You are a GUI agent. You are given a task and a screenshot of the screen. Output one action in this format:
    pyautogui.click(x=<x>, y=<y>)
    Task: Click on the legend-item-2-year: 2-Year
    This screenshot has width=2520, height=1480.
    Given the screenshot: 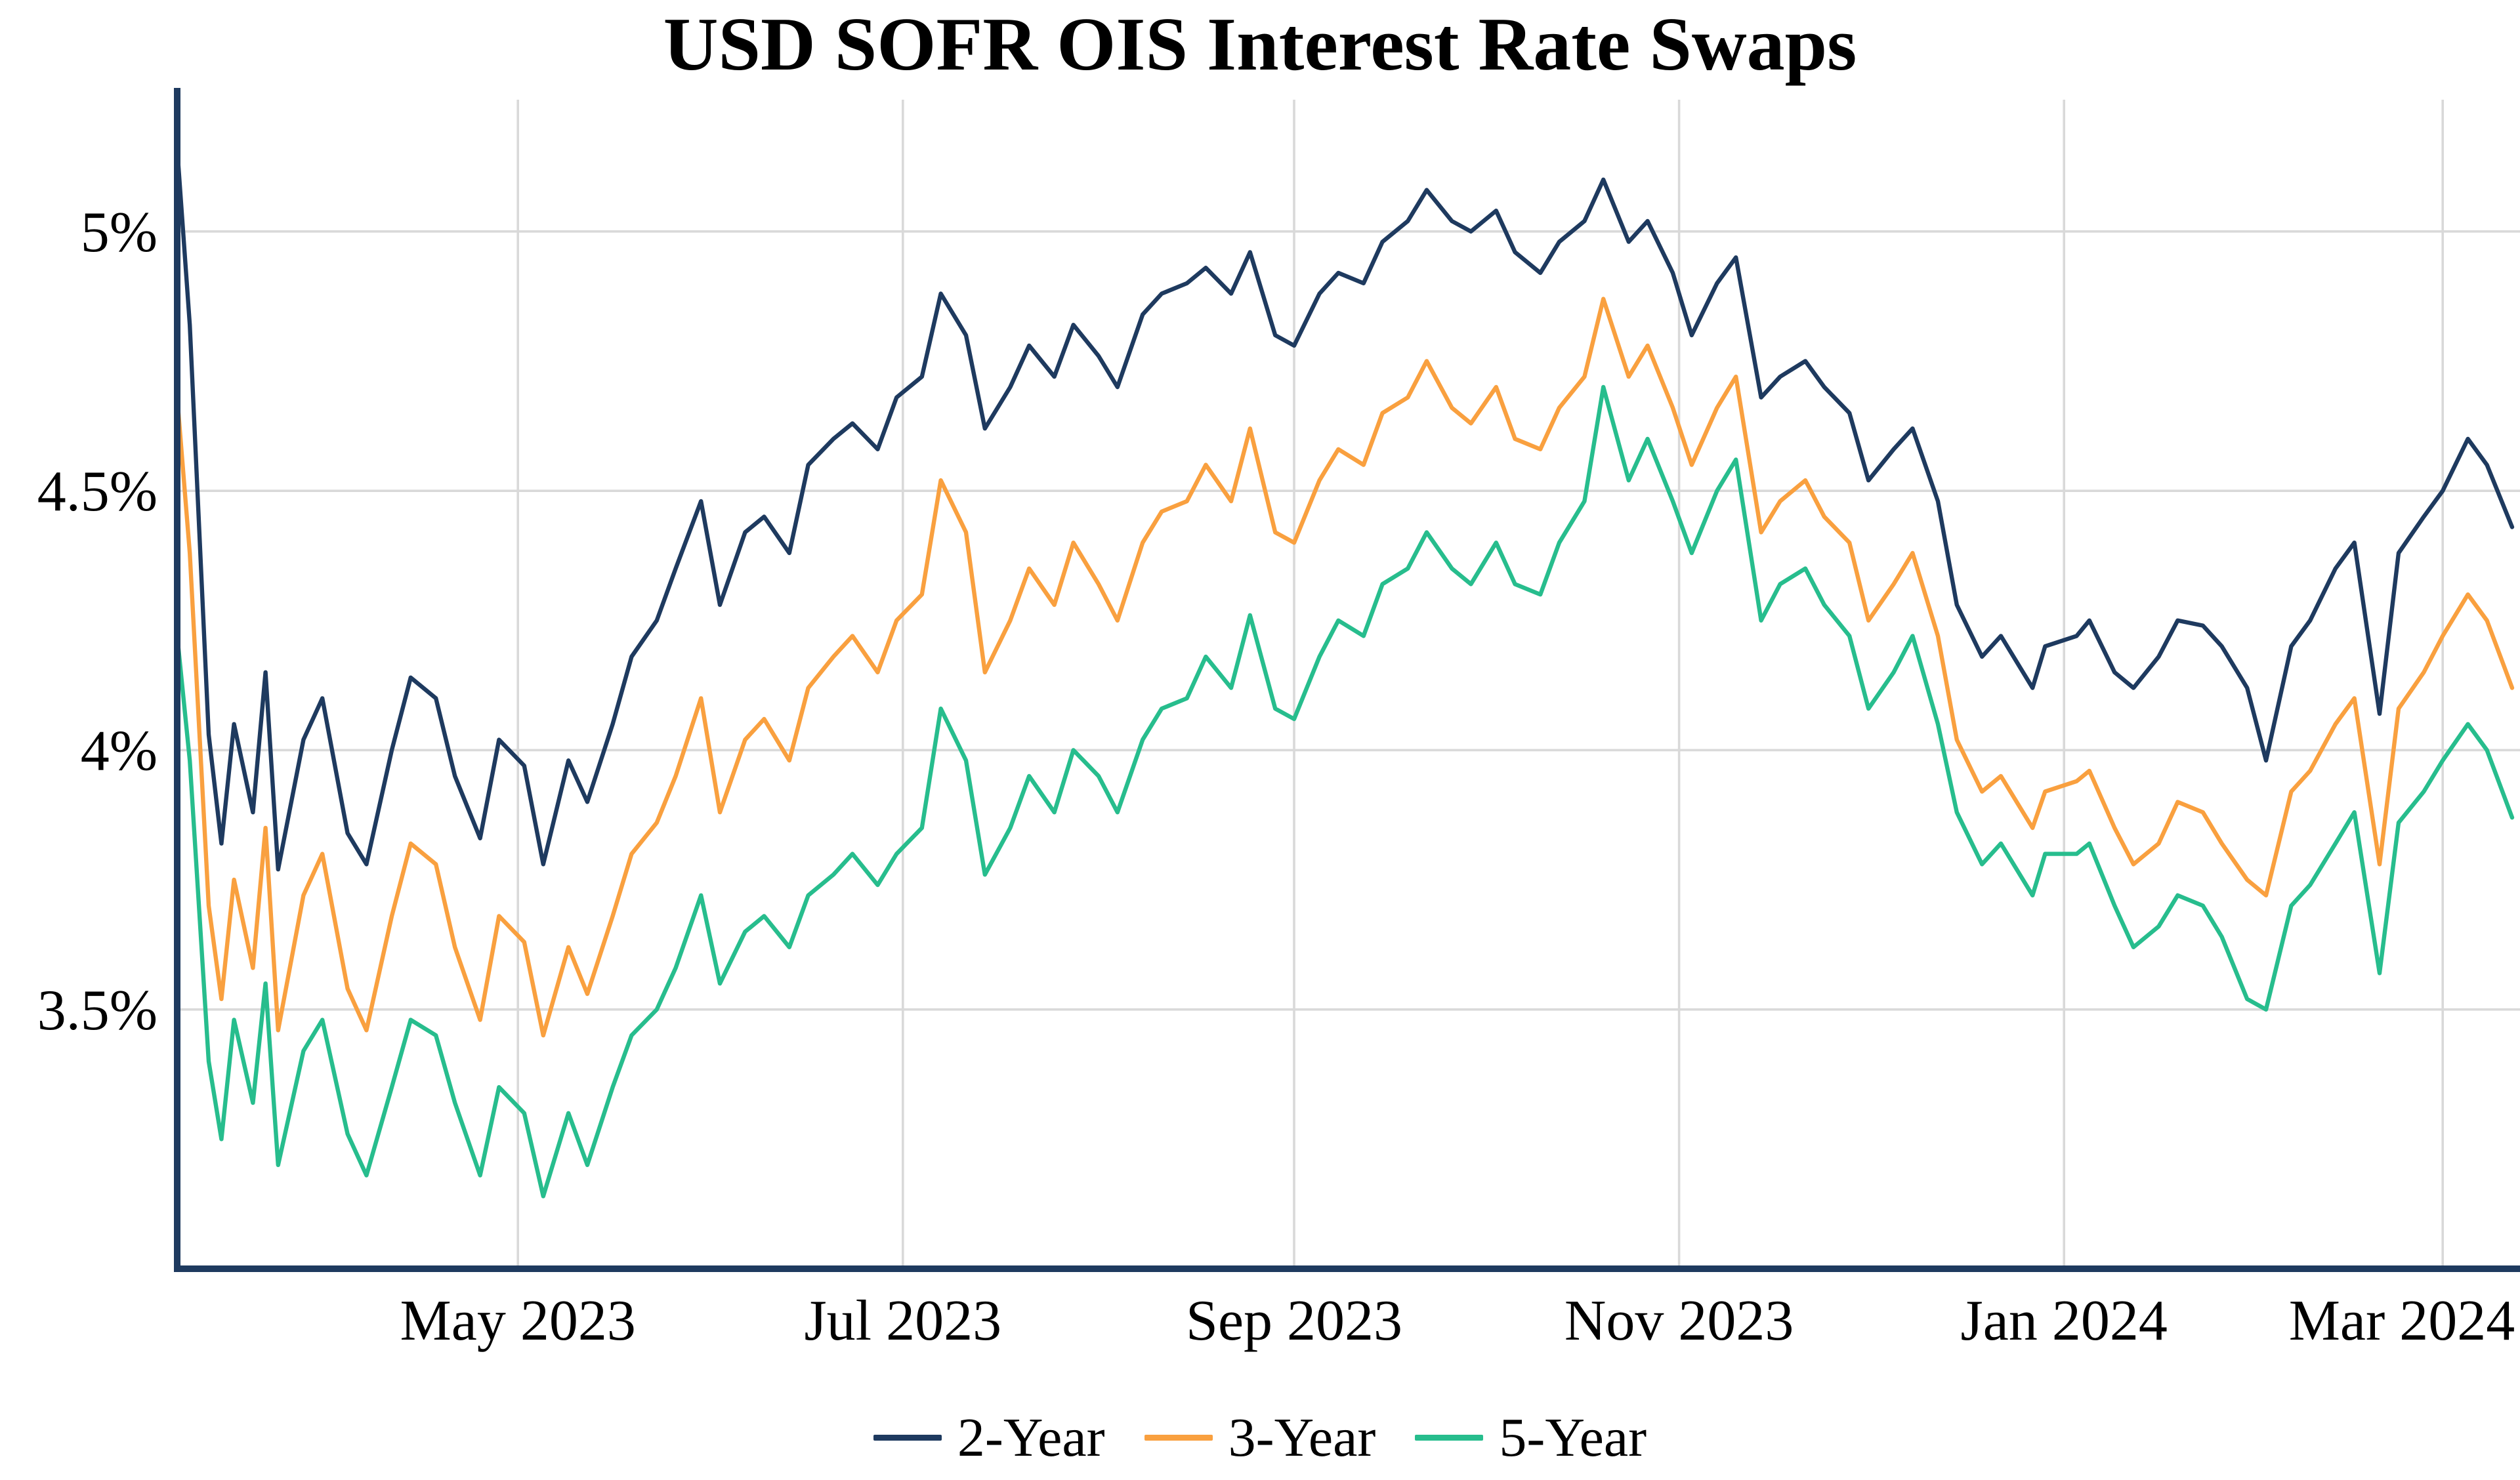 What is the action you would take?
    pyautogui.click(x=989, y=1438)
    